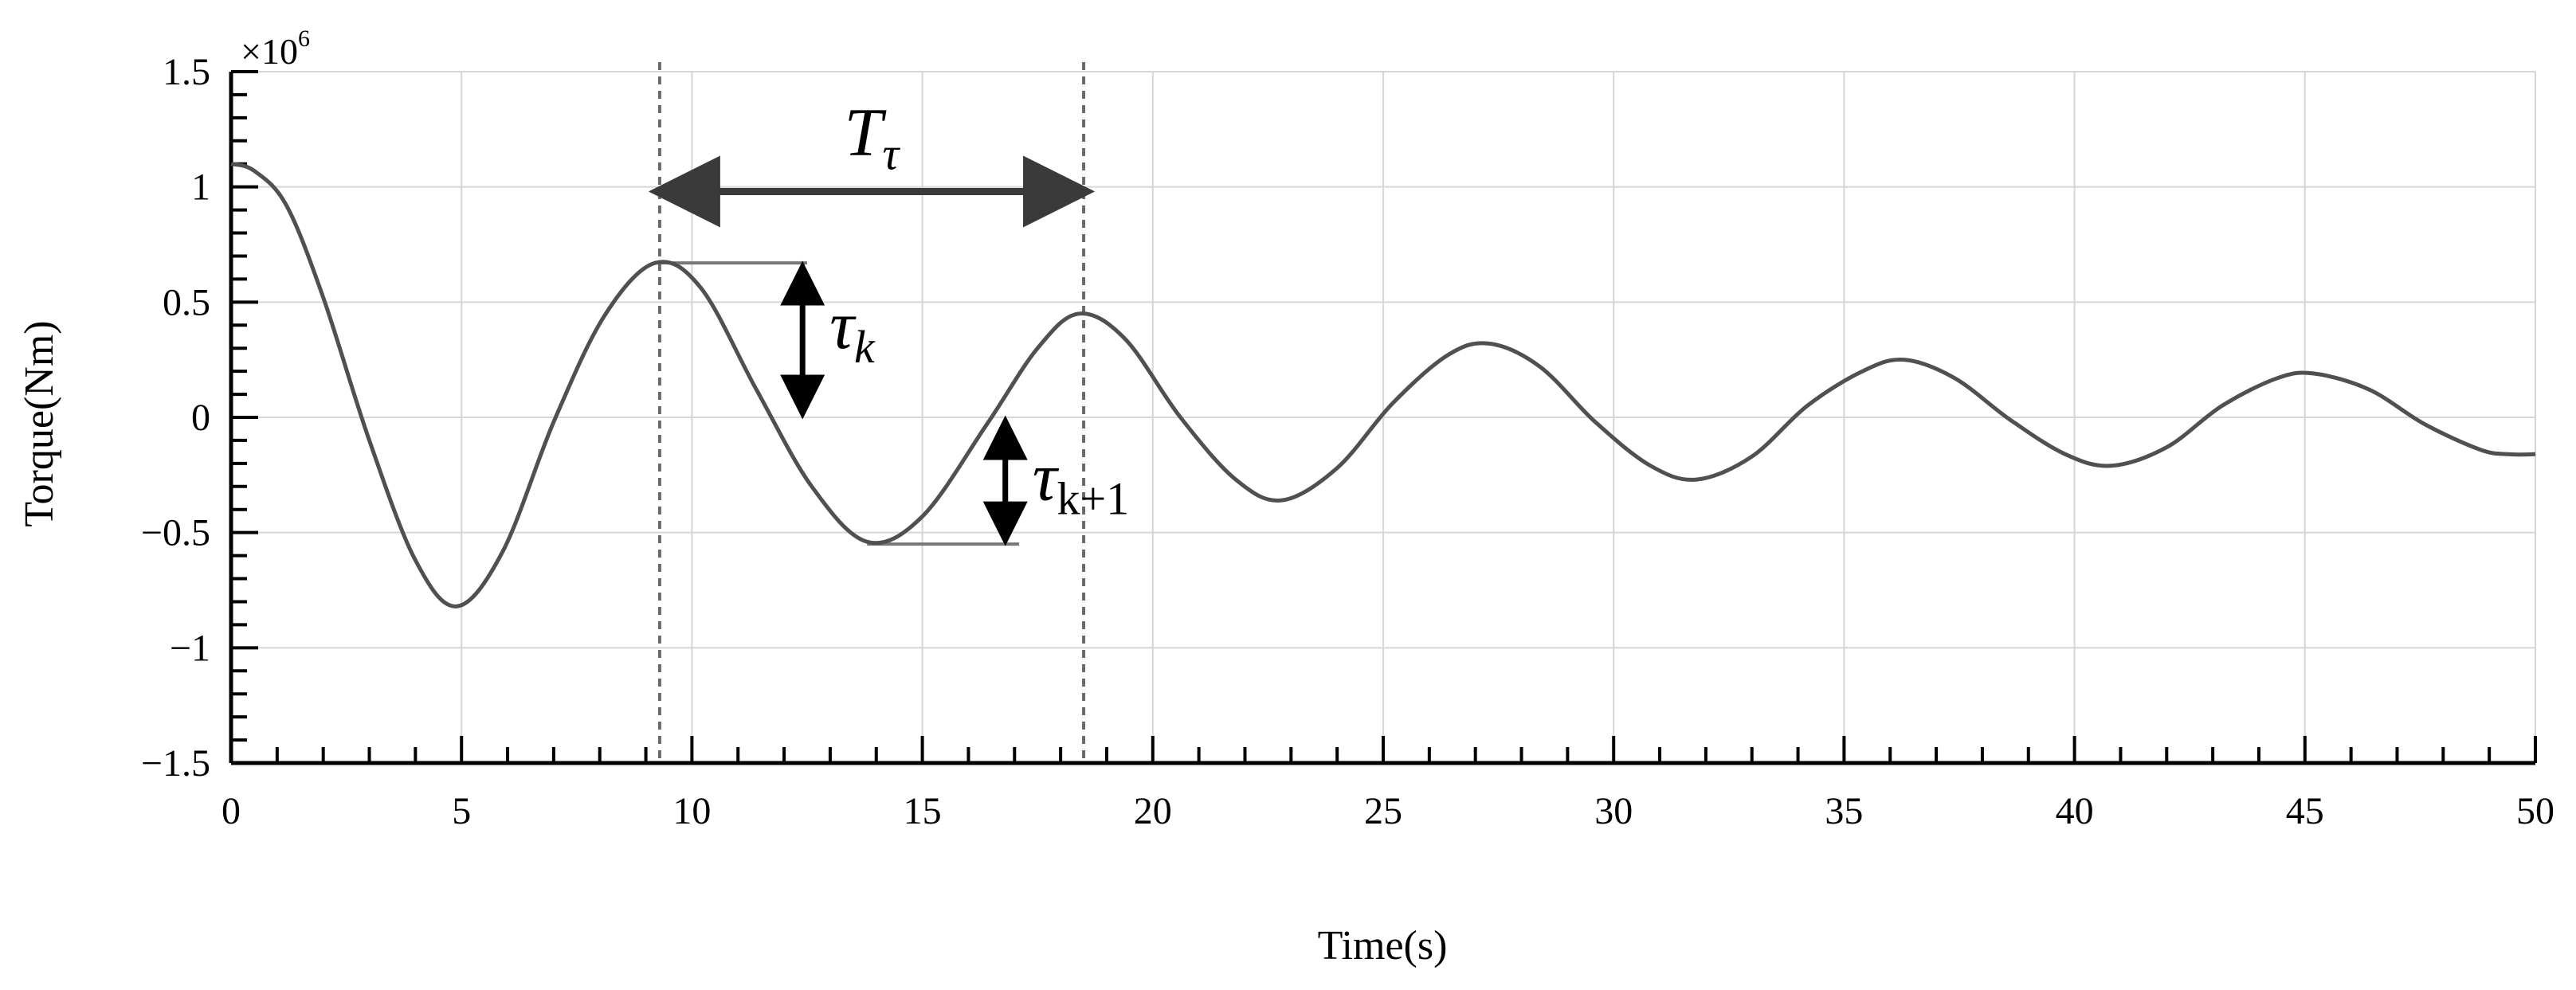 This screenshot has height=990, width=2576. Describe the element at coordinates (175, 418) in the screenshot. I see `y-tick-labels: −1.5 −1 −0.5 0 0.5 1 1.5` at that location.